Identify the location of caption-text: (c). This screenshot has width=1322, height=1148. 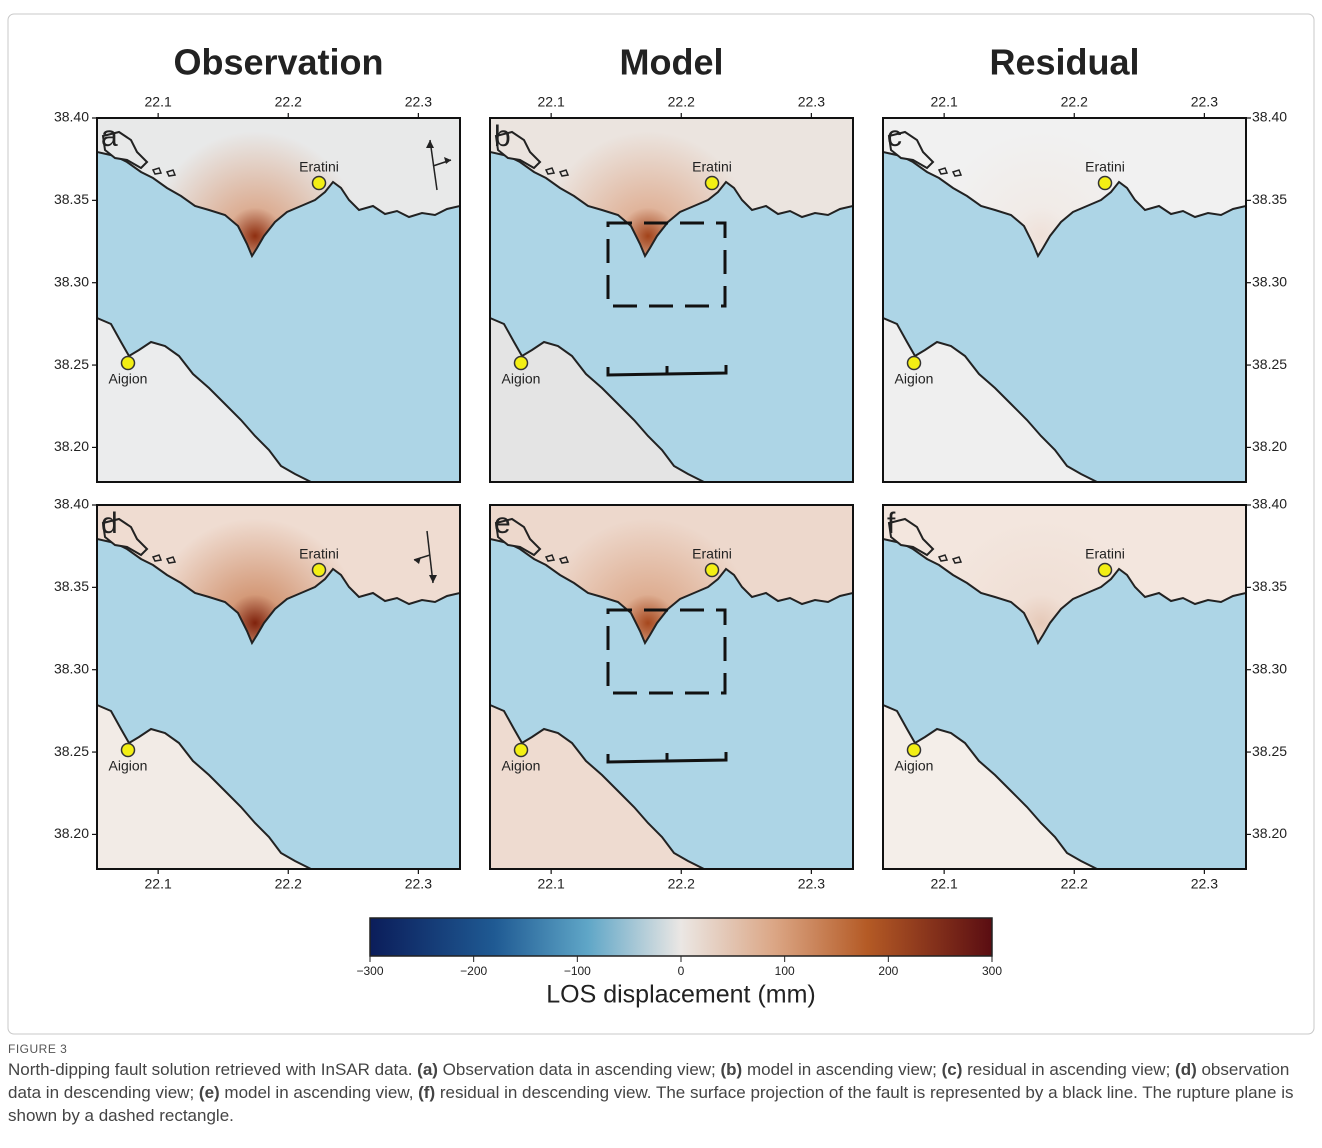
(952, 1069).